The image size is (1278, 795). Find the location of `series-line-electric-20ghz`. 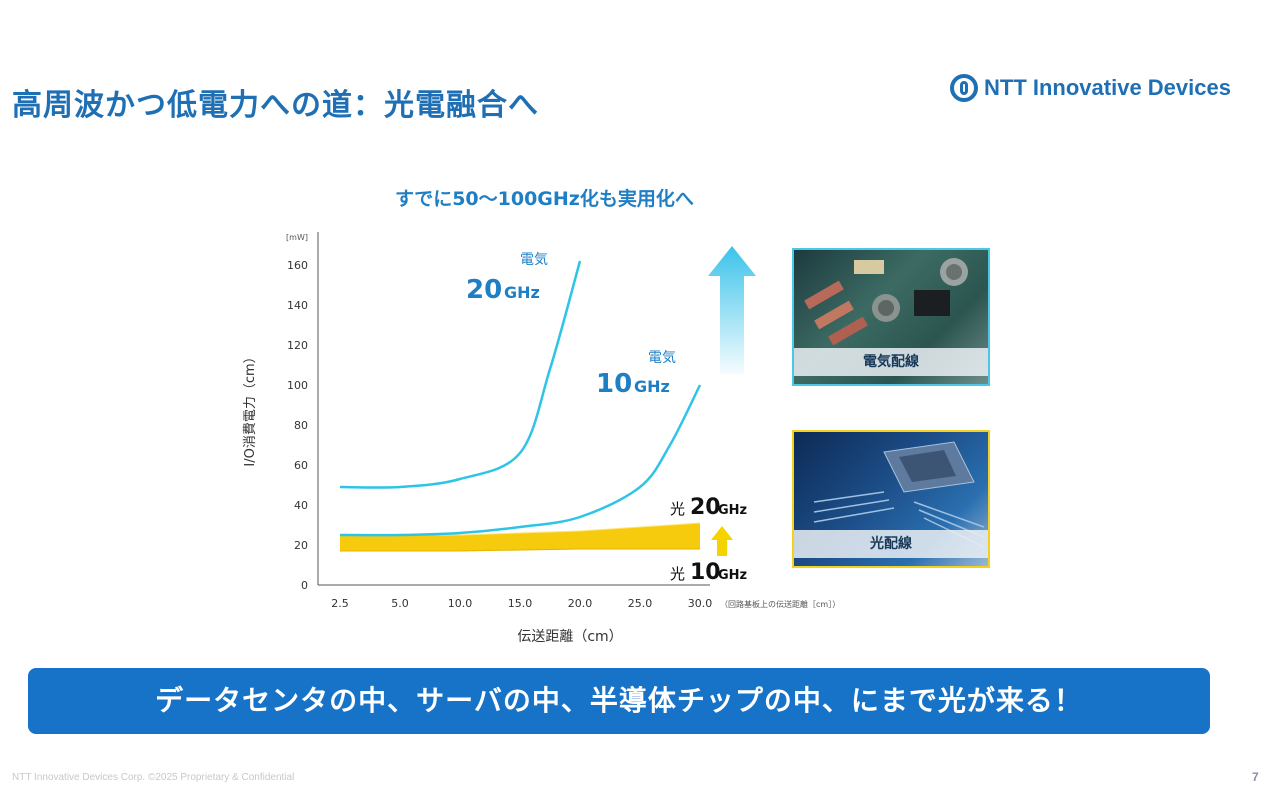

series-line-electric-20ghz is located at coordinates (460, 374).